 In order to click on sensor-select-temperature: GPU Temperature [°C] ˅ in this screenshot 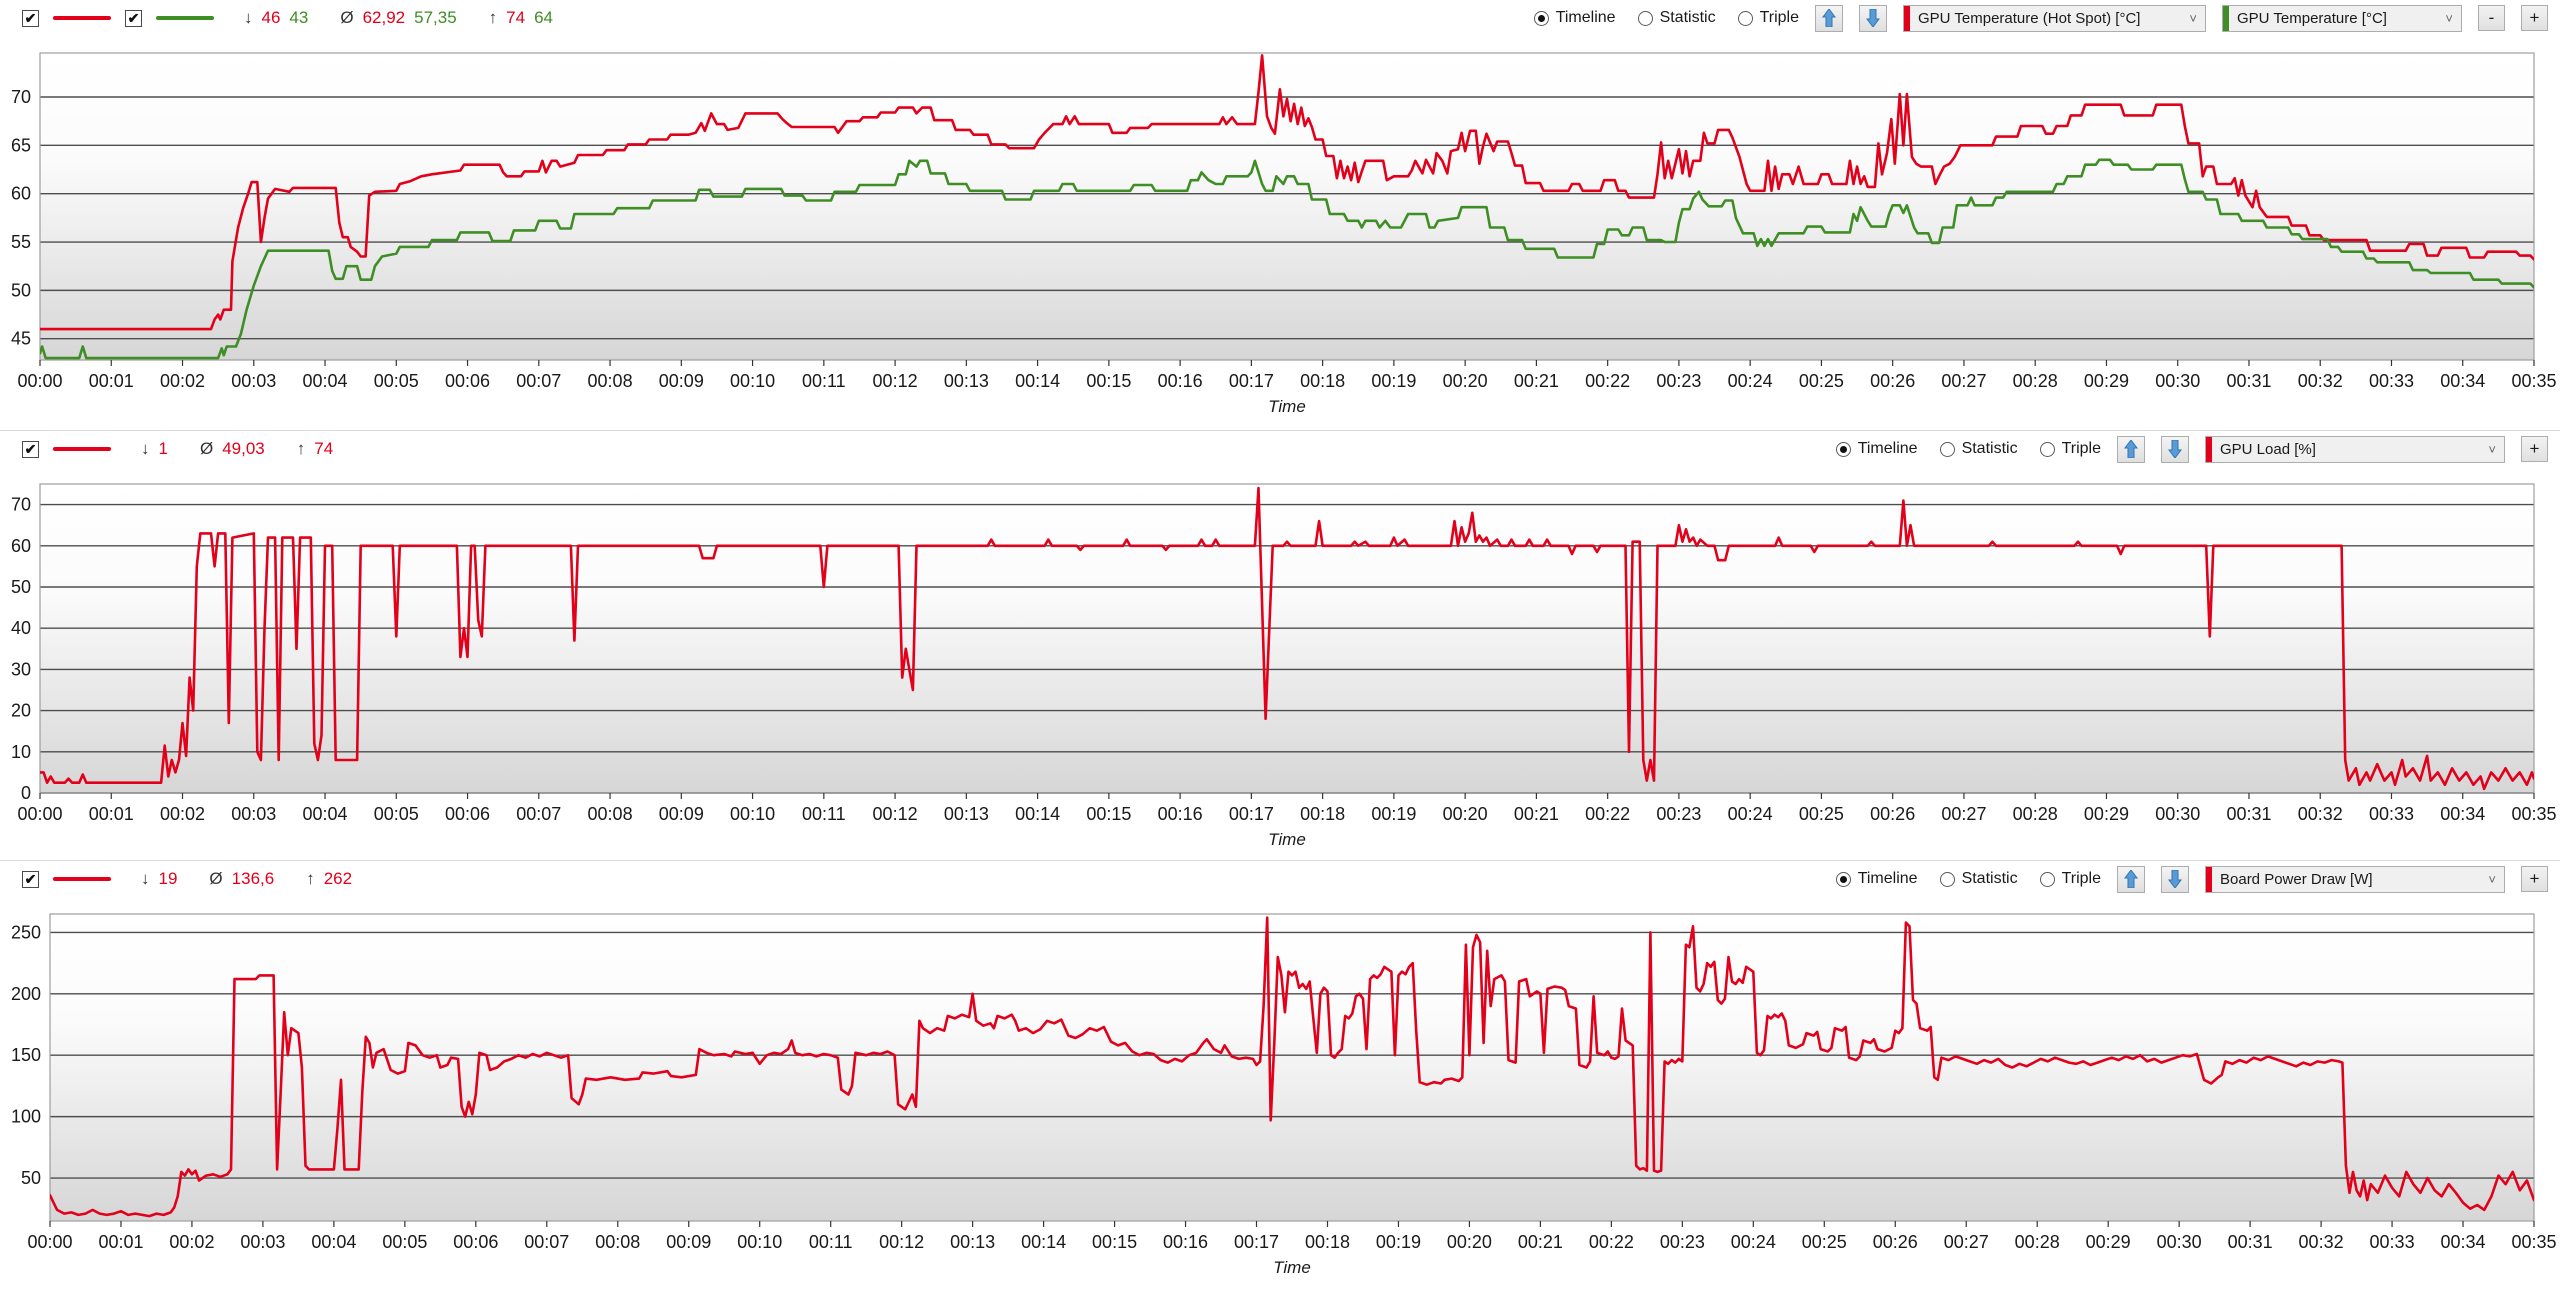, I will do `click(2342, 18)`.